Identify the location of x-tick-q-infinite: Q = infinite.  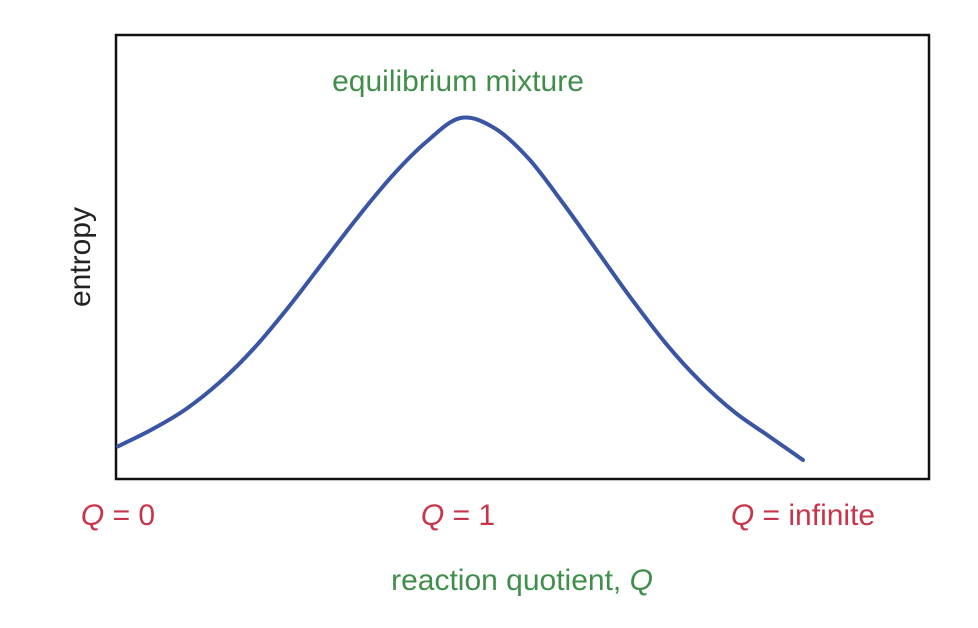
(803, 515).